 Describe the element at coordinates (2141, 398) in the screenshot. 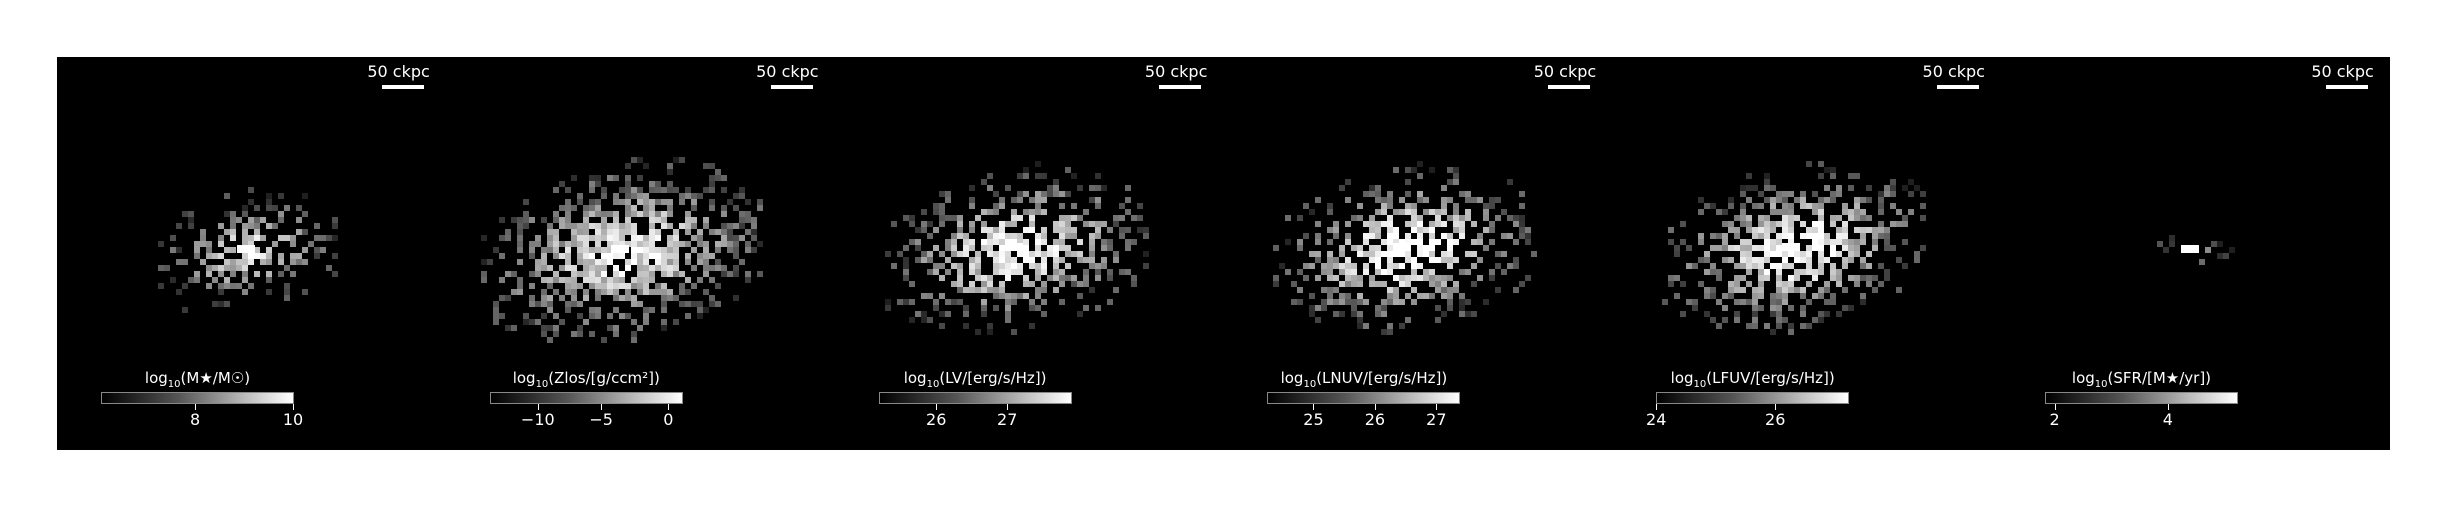

I see `colorbar` at that location.